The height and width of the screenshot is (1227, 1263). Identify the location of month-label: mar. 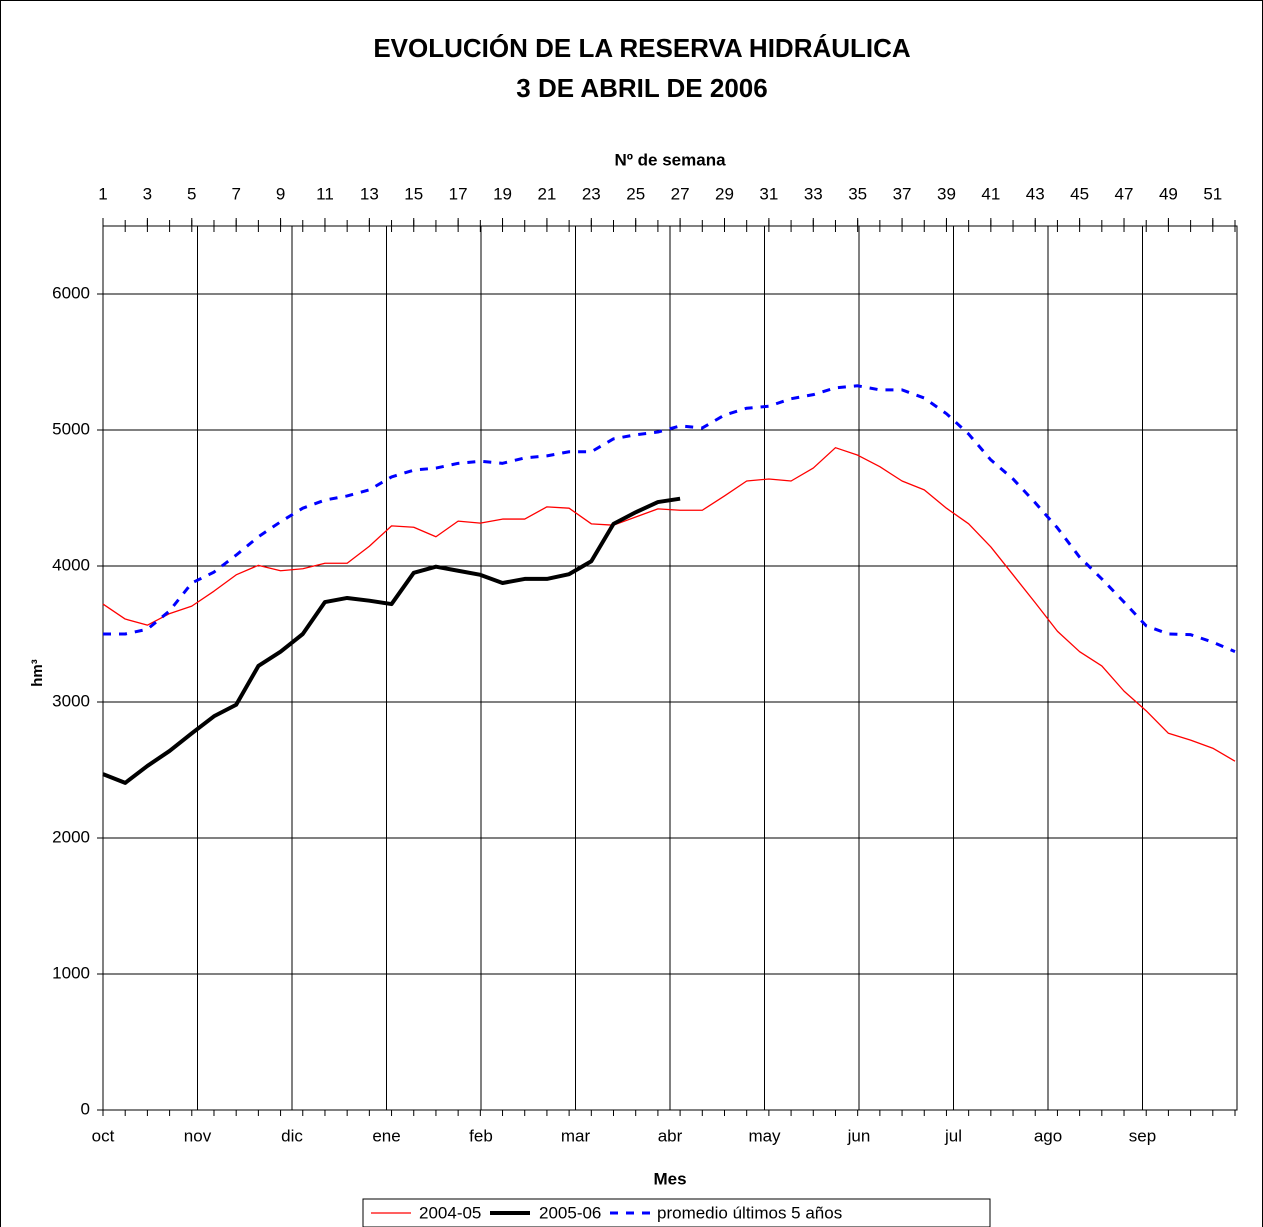
(576, 1135).